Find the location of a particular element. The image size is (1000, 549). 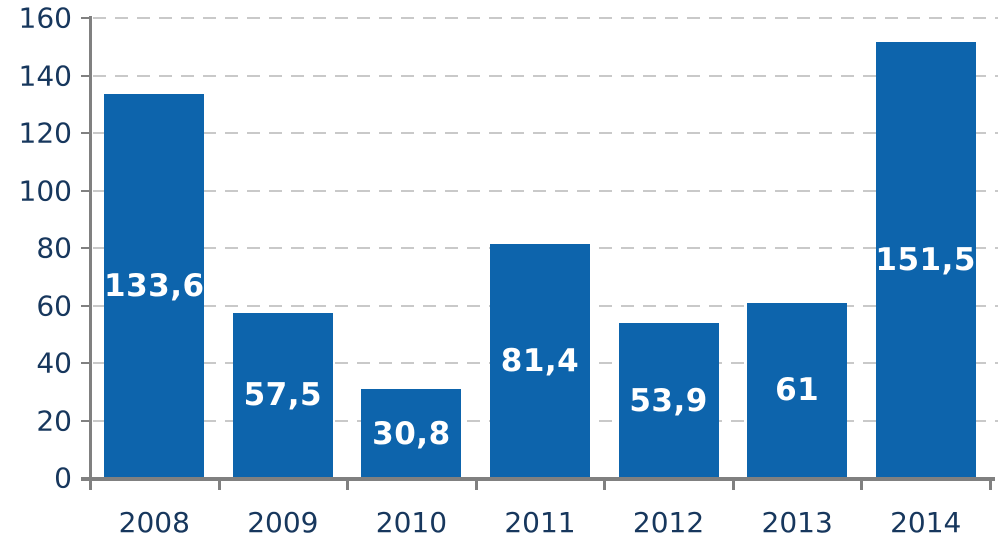

bar-value-label-2014: 151,5 is located at coordinates (925, 260).